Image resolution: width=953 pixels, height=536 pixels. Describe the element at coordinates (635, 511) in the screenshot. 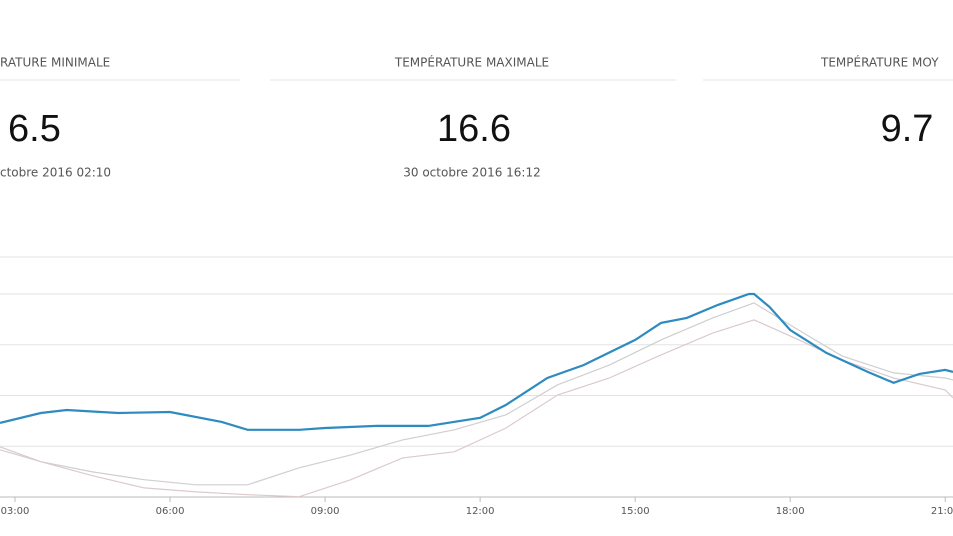

I see `x-tick-label: 15:00` at that location.